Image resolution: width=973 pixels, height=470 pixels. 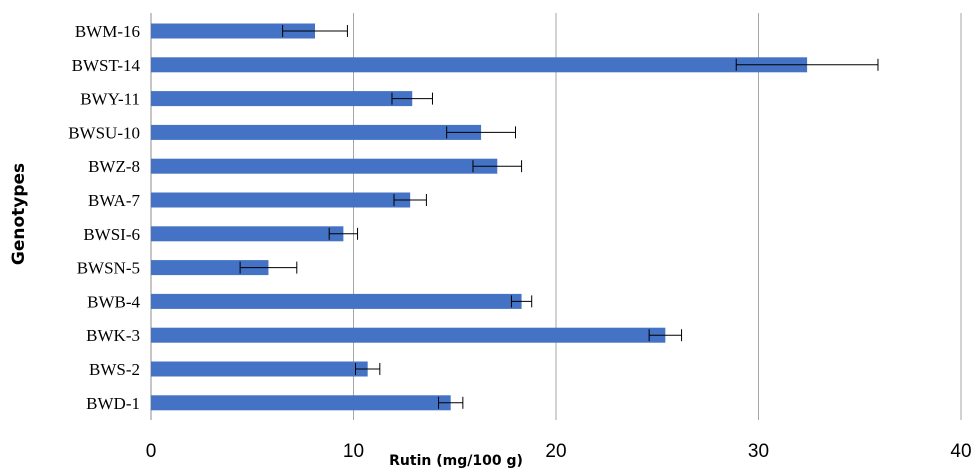 What do you see at coordinates (114, 166) in the screenshot?
I see `category-label-bwz-8: BWZ-8` at bounding box center [114, 166].